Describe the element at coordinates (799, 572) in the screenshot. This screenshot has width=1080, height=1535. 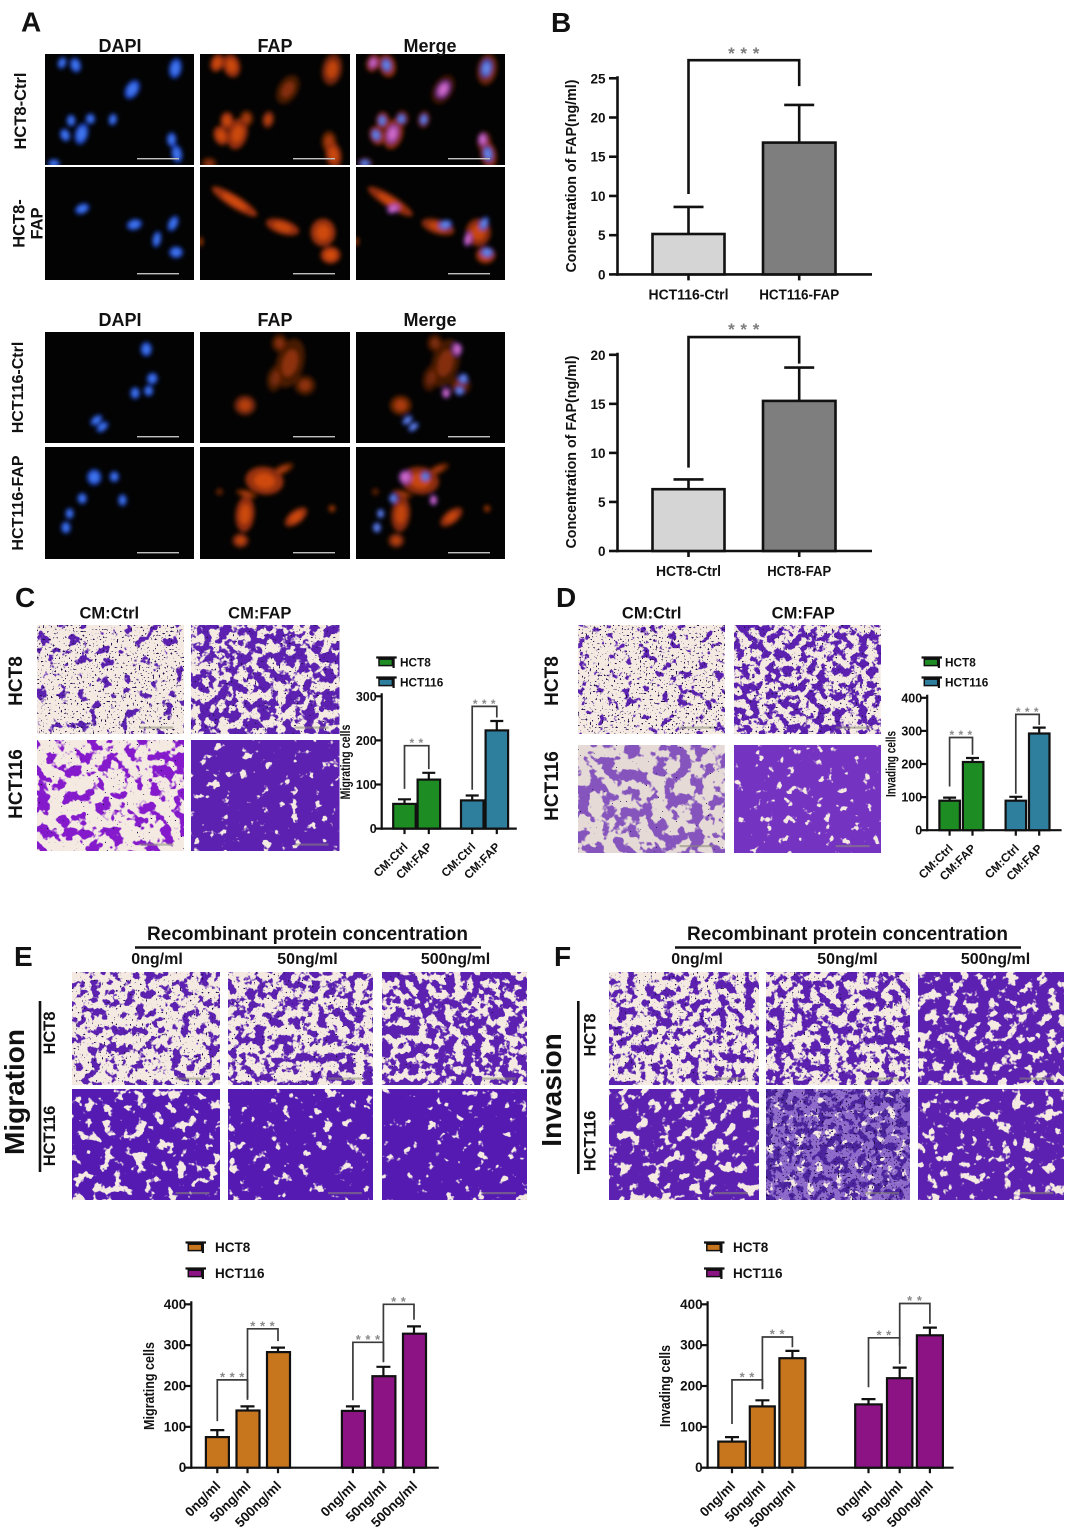
I see `svg-text: HCT8-FAP` at that location.